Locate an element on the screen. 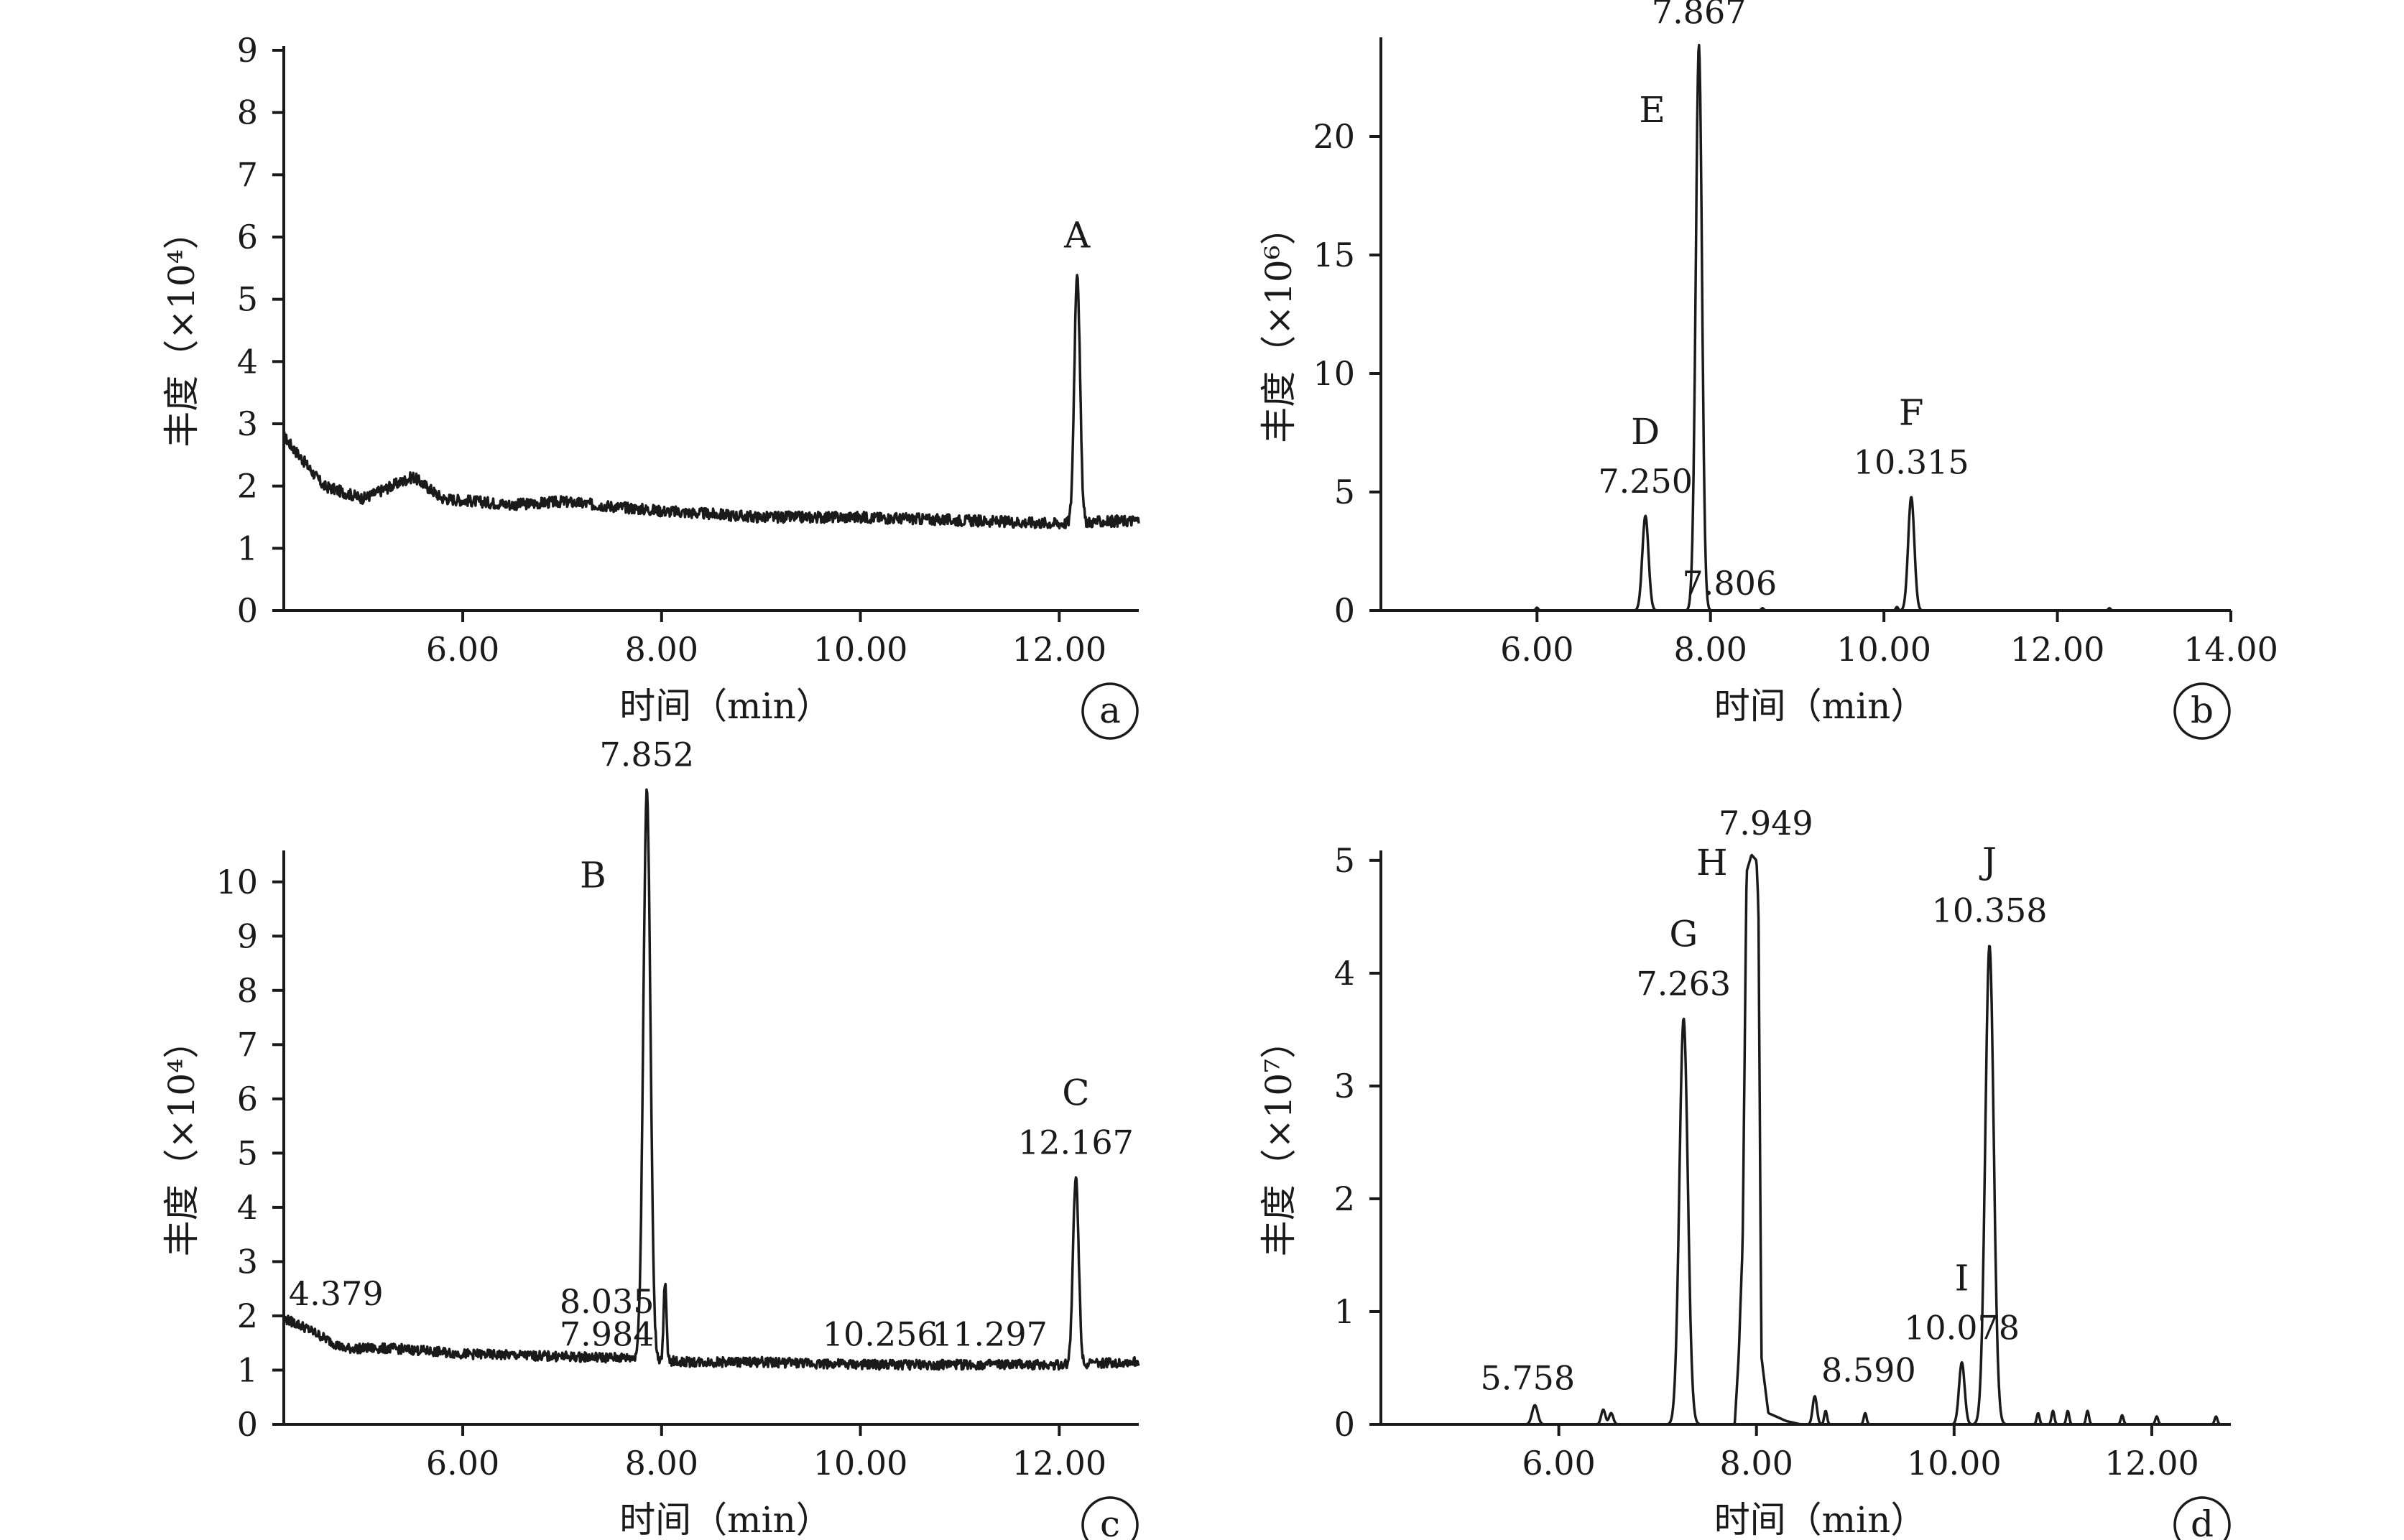 The height and width of the screenshot is (1540, 2404). peak-letter-label: C is located at coordinates (1075, 1093).